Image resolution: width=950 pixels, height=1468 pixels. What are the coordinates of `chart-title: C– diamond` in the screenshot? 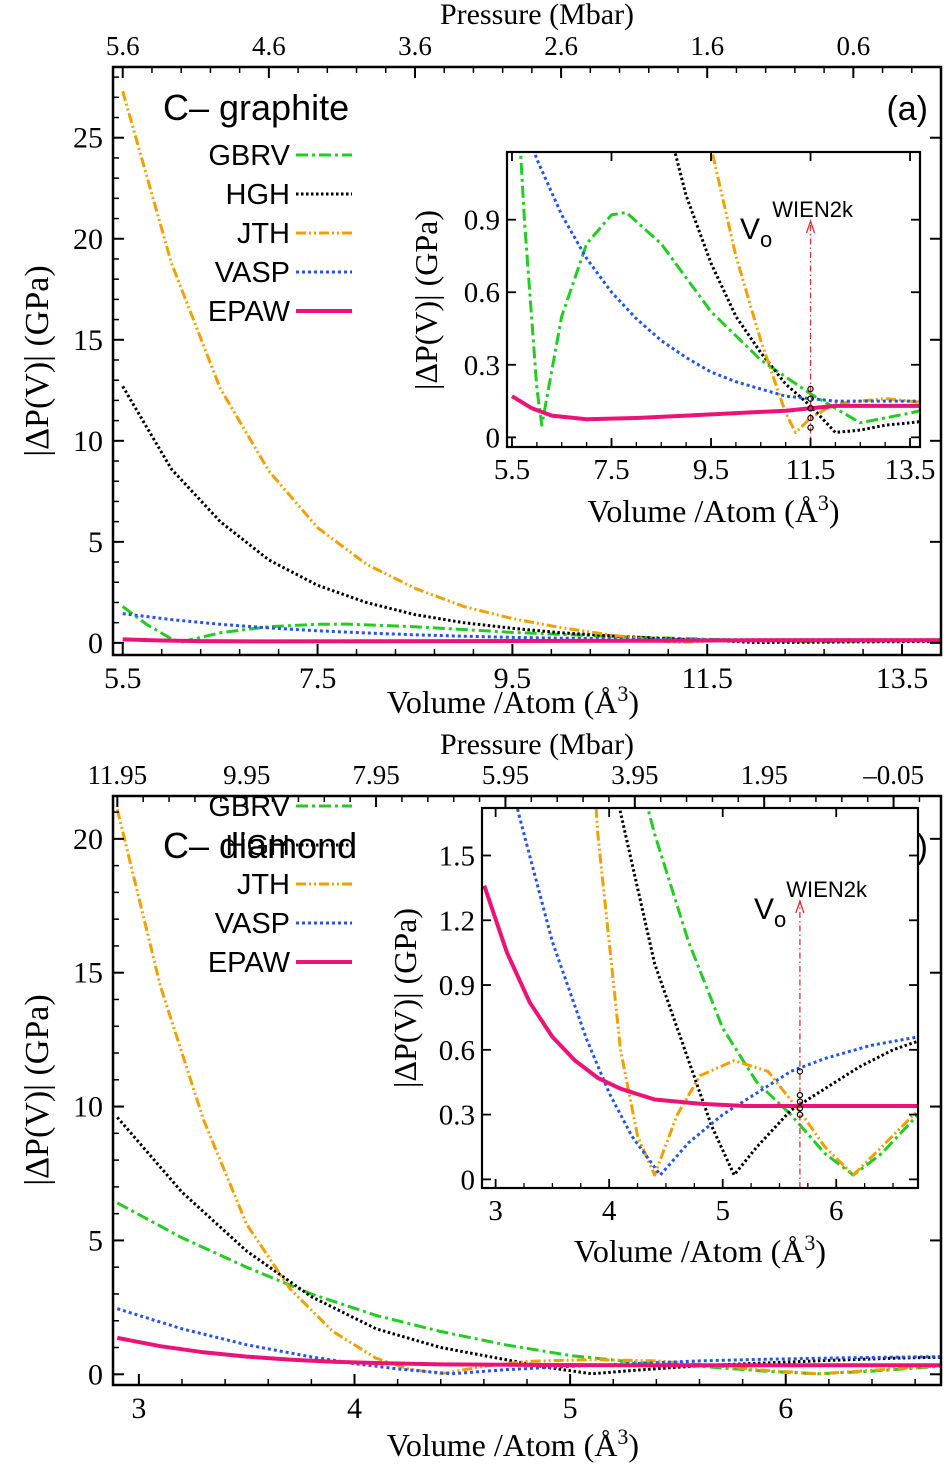 It's located at (260, 845).